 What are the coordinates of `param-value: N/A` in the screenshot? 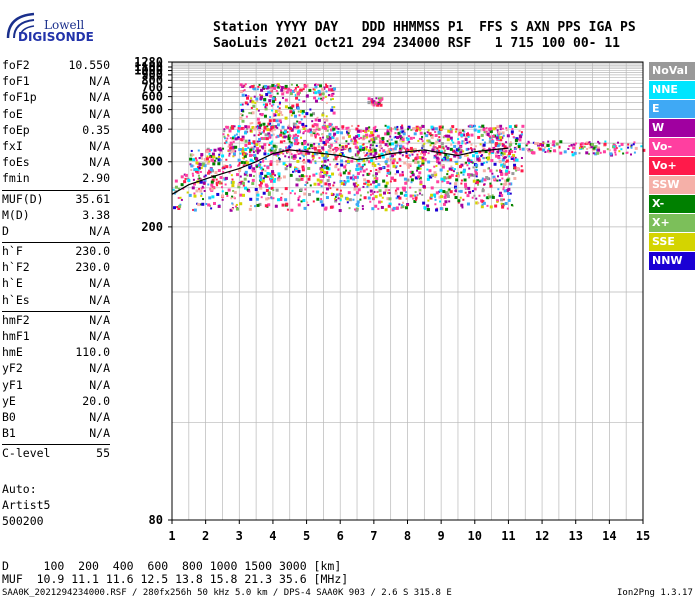 It's located at (99, 230).